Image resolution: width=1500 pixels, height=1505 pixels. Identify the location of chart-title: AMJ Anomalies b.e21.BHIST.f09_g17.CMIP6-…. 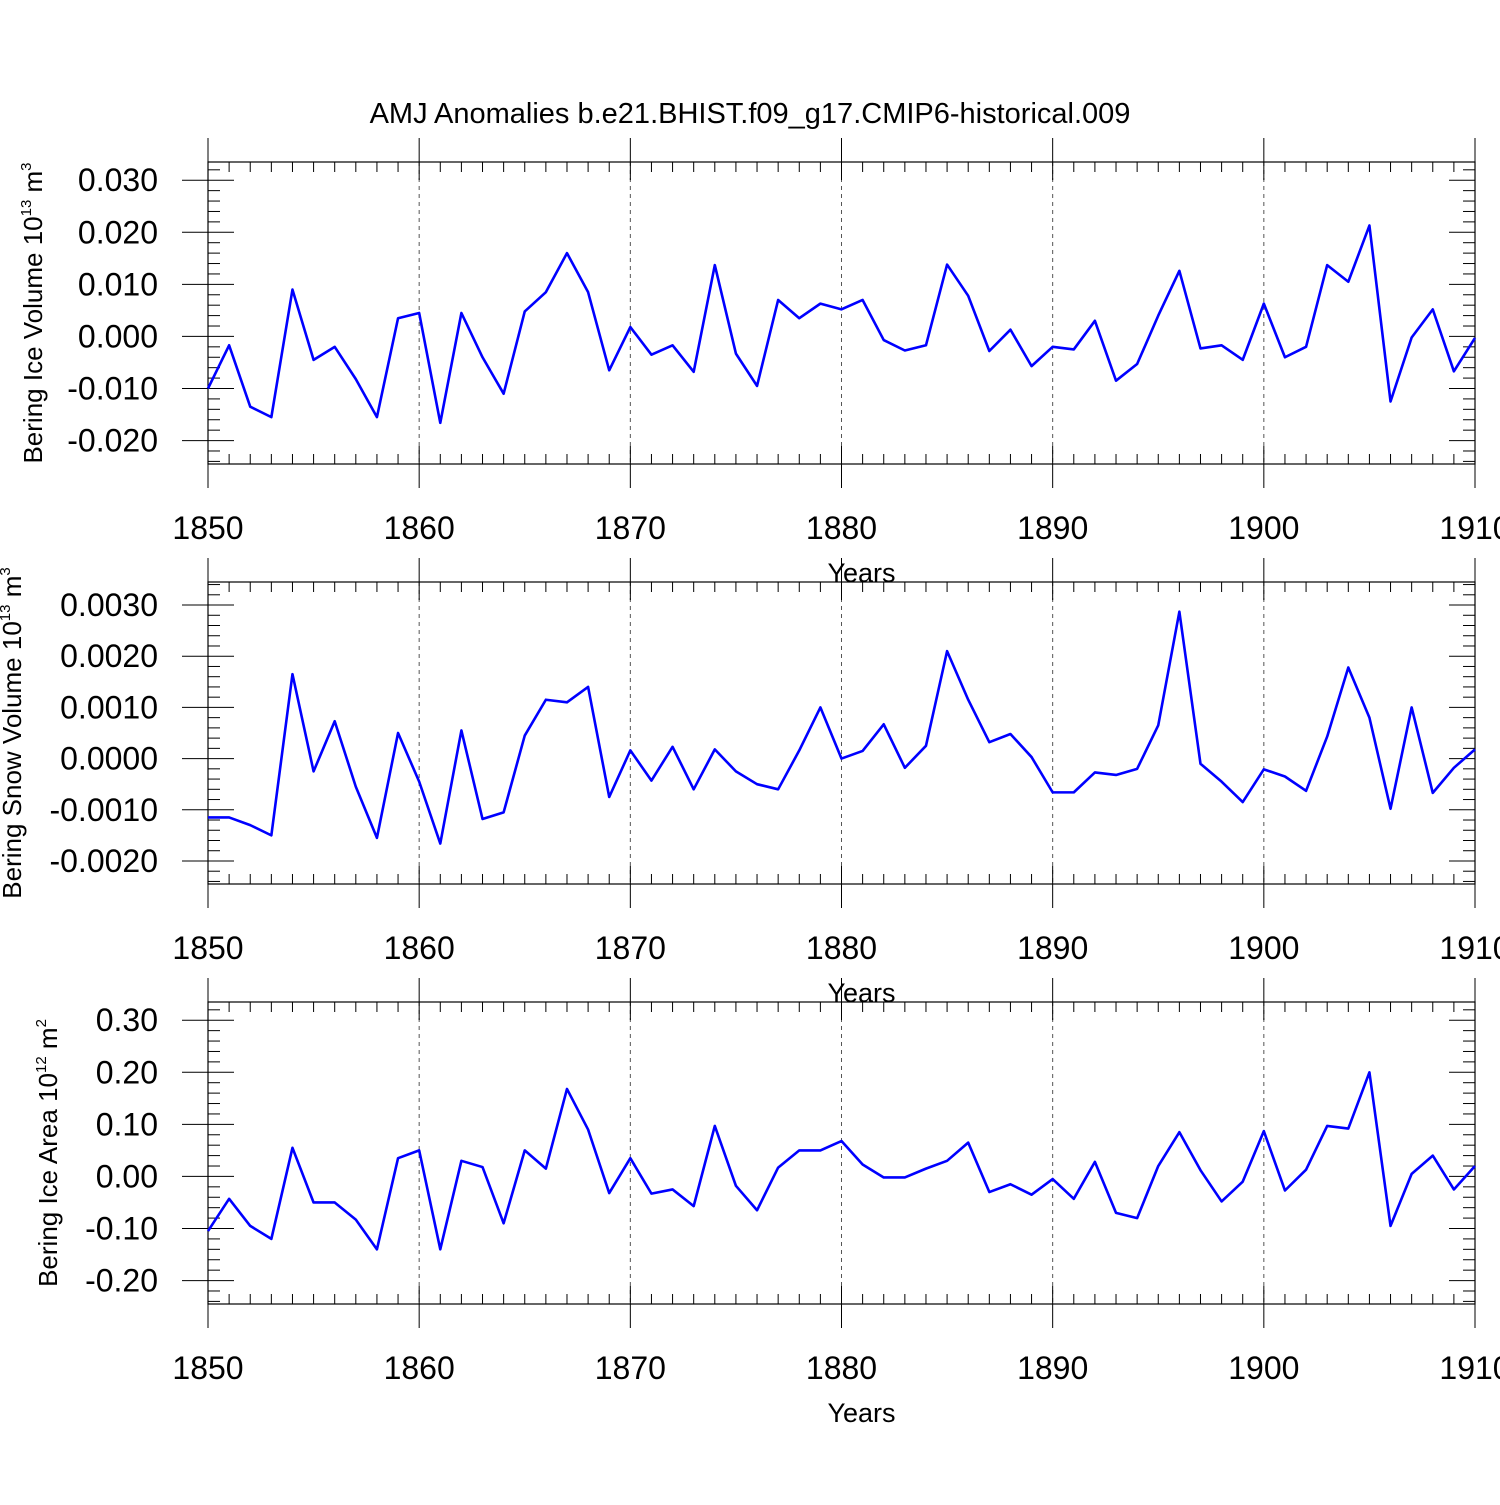
(750, 114).